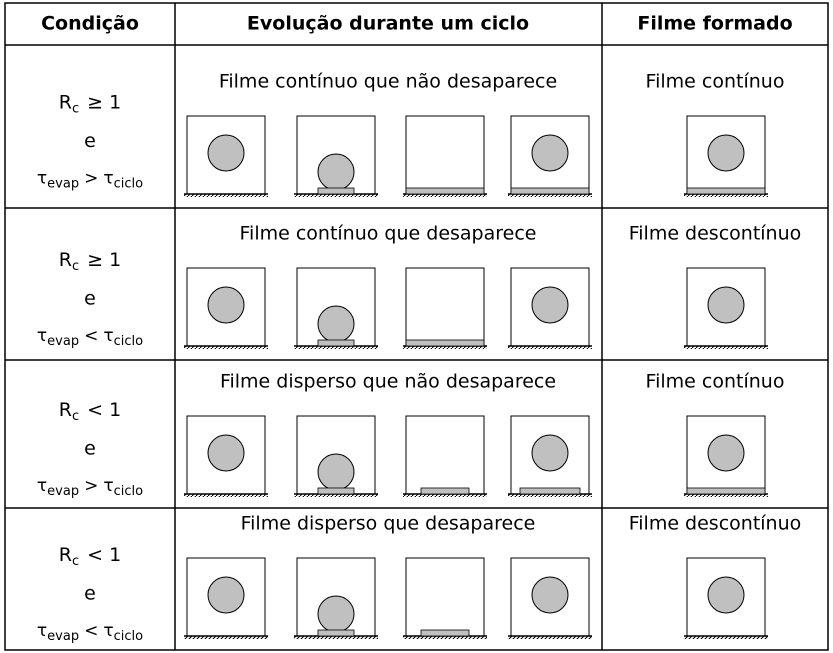  Describe the element at coordinates (714, 24) in the screenshot. I see `header-cell: Filme formado` at that location.